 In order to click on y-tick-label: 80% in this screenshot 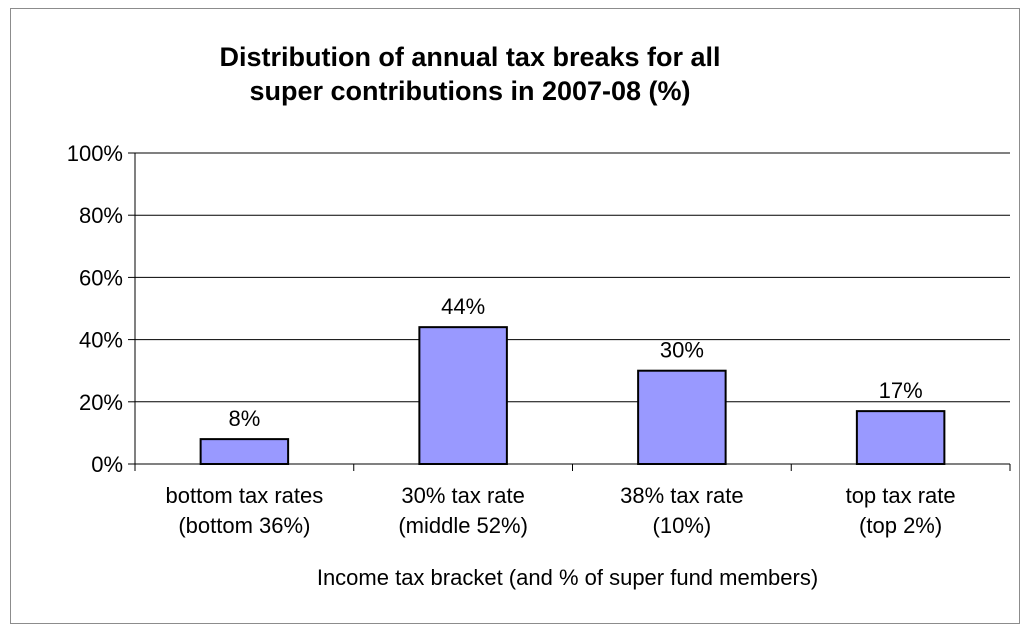, I will do `click(101, 215)`.